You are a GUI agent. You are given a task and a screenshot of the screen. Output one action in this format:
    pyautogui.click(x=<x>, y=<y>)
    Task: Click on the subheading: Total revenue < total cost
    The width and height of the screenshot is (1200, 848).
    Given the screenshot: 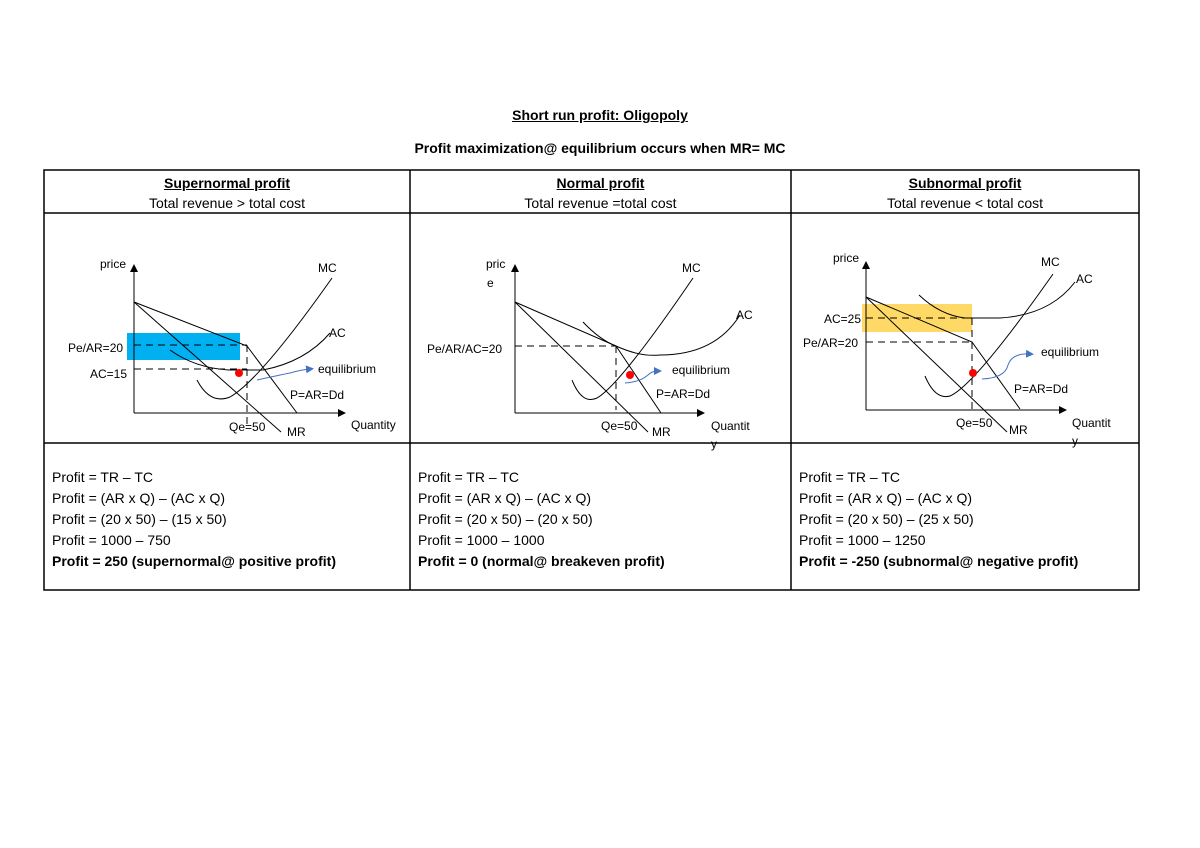 What is the action you would take?
    pyautogui.click(x=965, y=203)
    